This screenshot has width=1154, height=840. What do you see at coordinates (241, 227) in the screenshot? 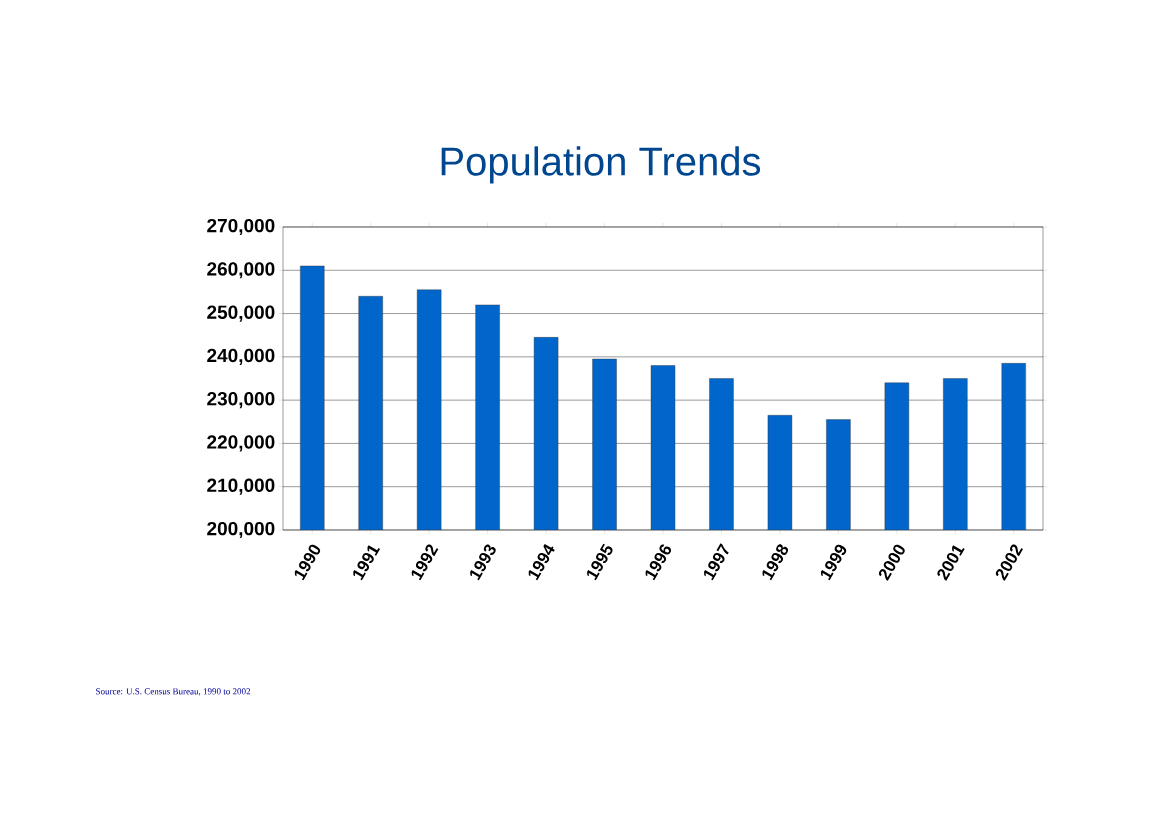
I see `y-tick-label: 270,000` at bounding box center [241, 227].